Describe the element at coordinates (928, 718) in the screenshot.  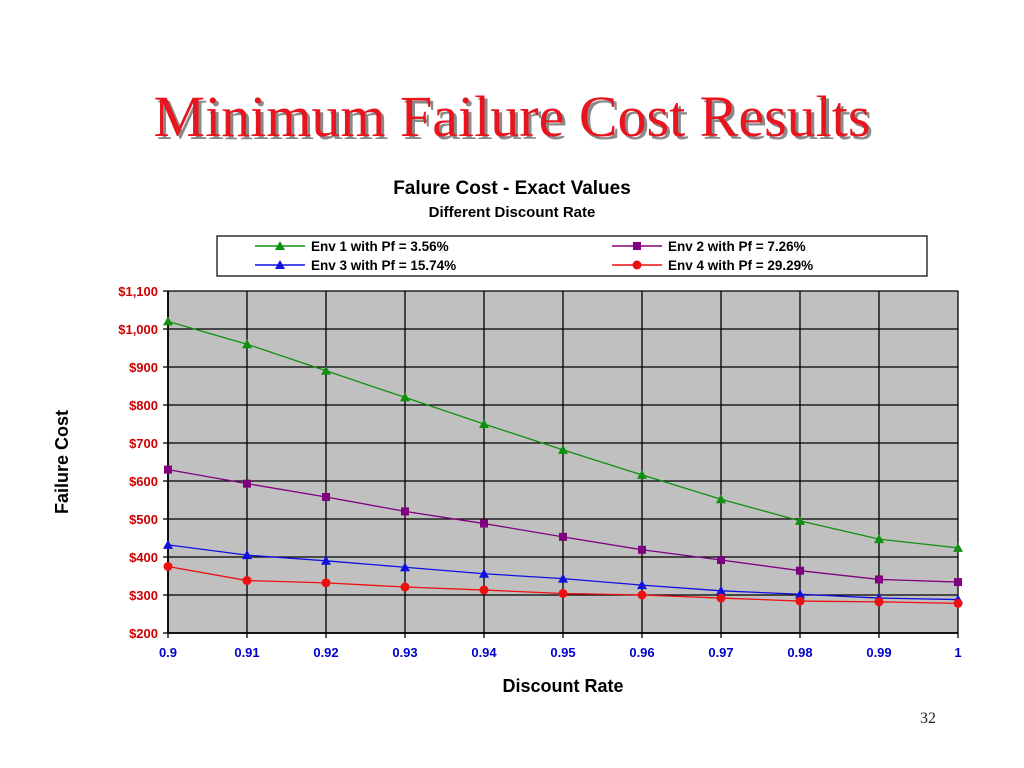
I see `page-number: 32` at that location.